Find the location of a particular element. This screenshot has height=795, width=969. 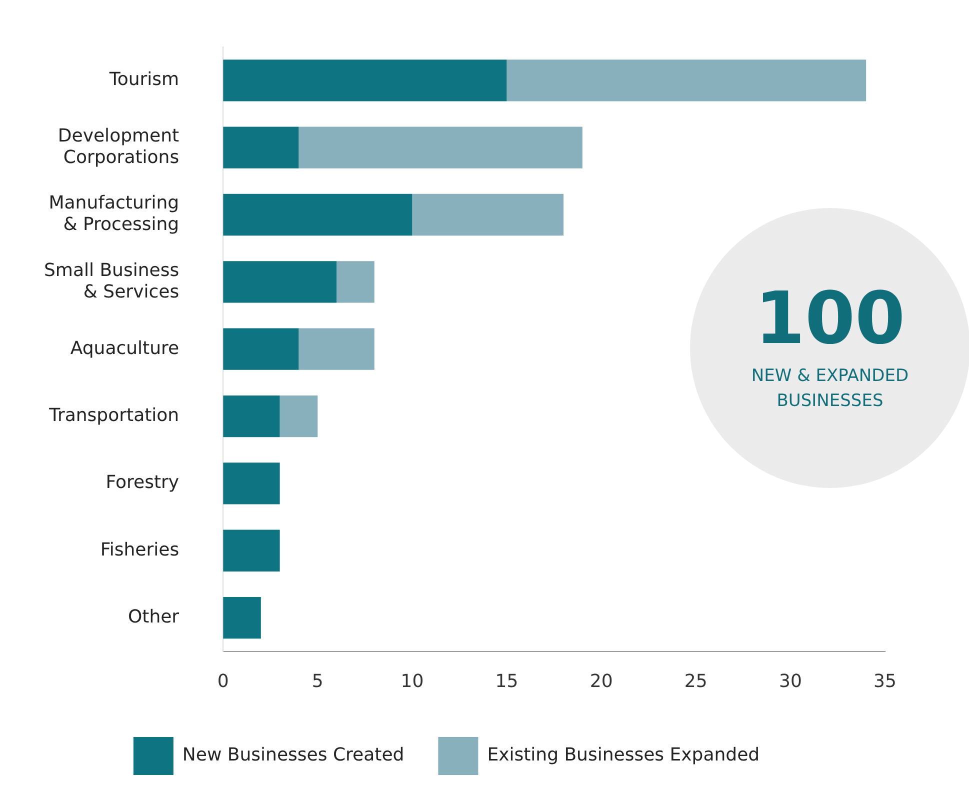

y-tick-label: Transportation is located at coordinates (114, 415).